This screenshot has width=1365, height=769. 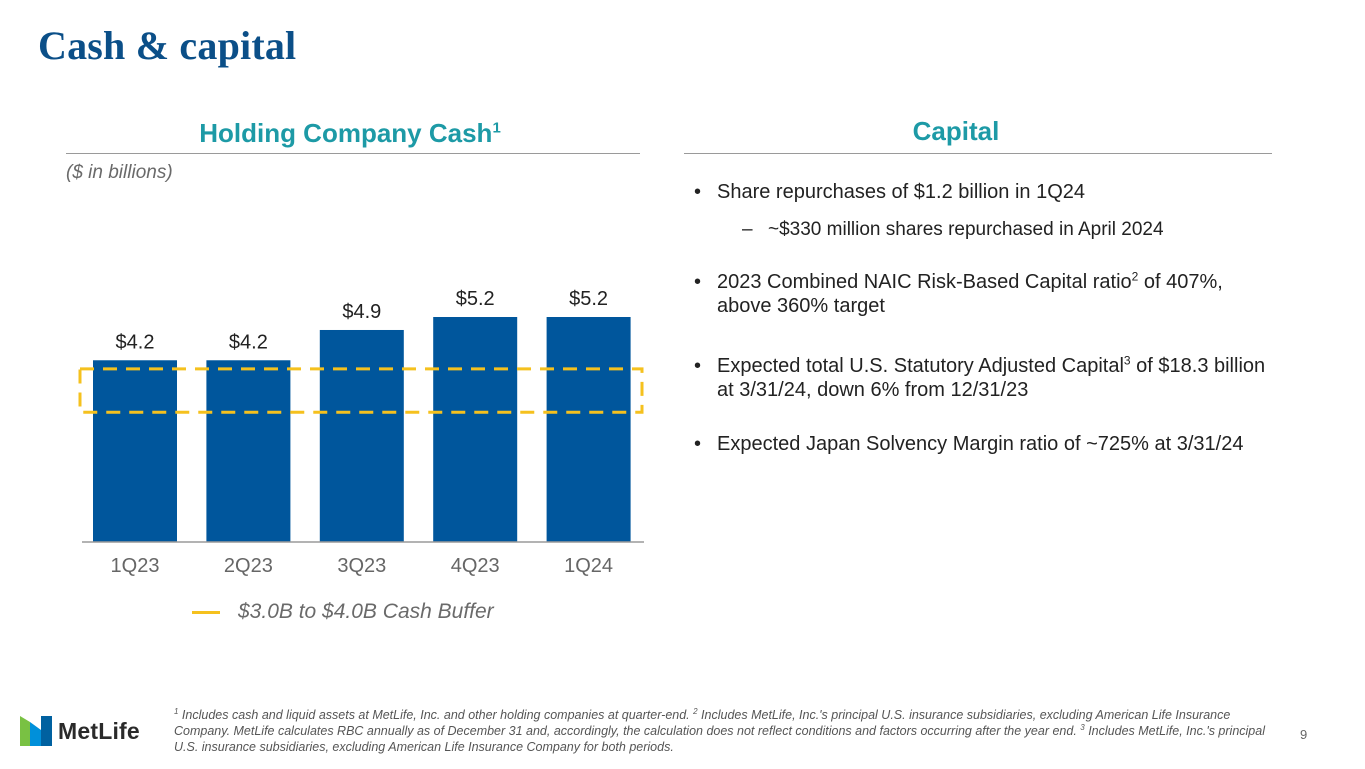 I want to click on data-label-4Q23: $5.2, so click(x=475, y=299).